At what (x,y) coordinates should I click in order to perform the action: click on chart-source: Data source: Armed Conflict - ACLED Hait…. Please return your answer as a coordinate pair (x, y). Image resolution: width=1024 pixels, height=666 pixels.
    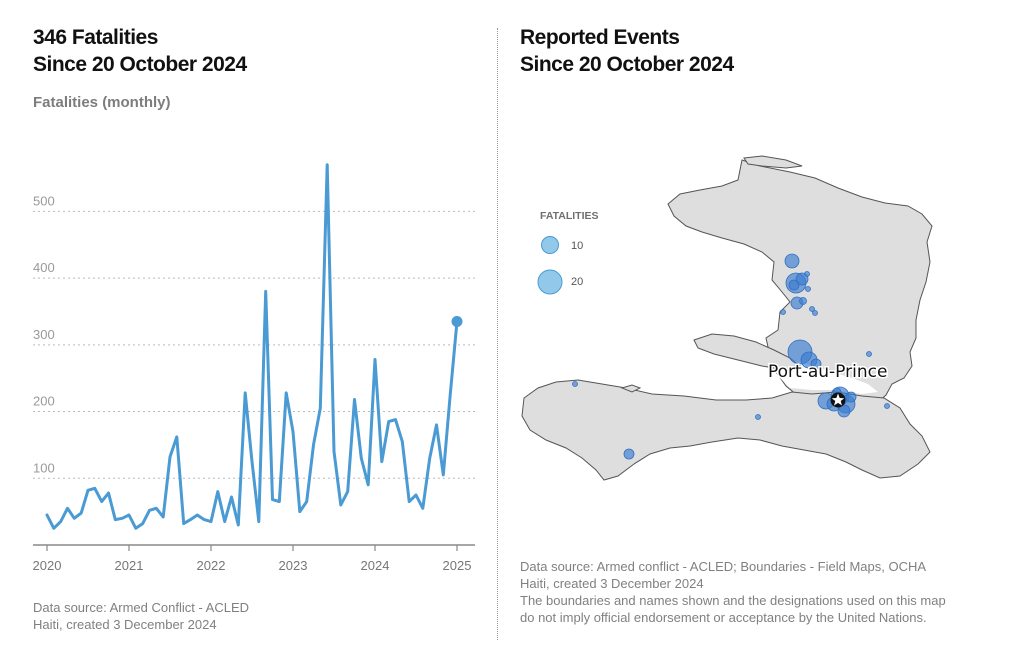
    Looking at the image, I should click on (141, 616).